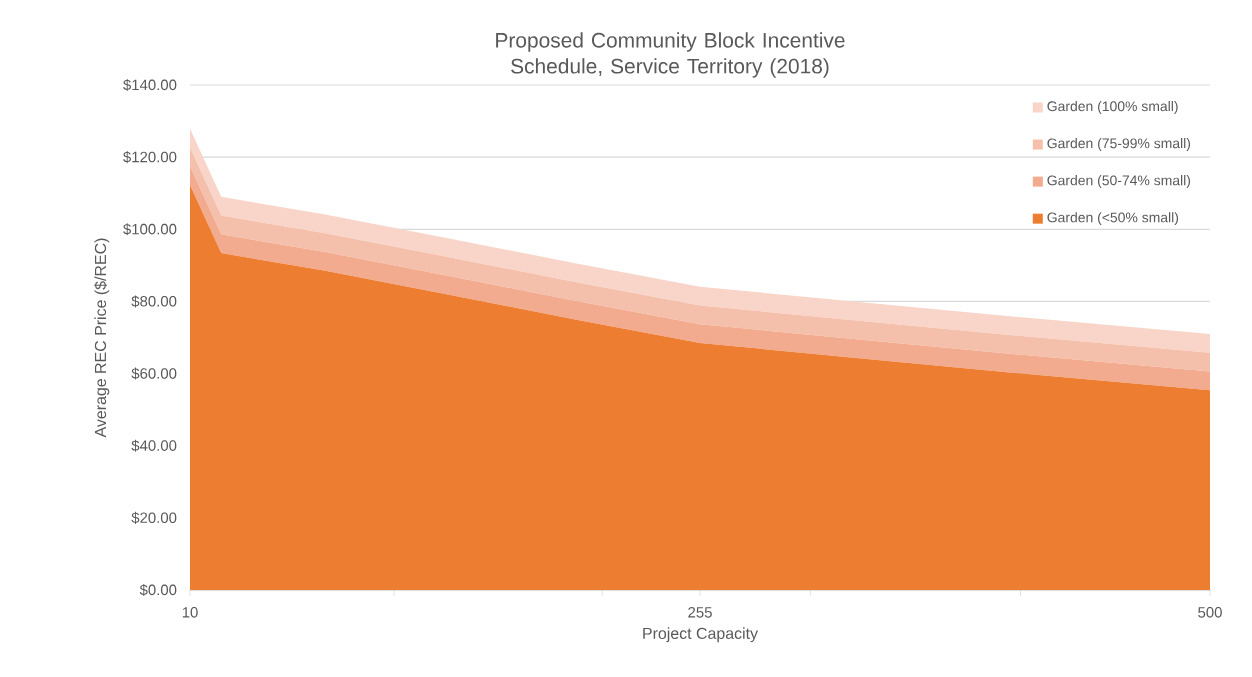 Image resolution: width=1252 pixels, height=677 pixels. What do you see at coordinates (1119, 182) in the screenshot?
I see `legend-label: Garden (50-74% small)` at bounding box center [1119, 182].